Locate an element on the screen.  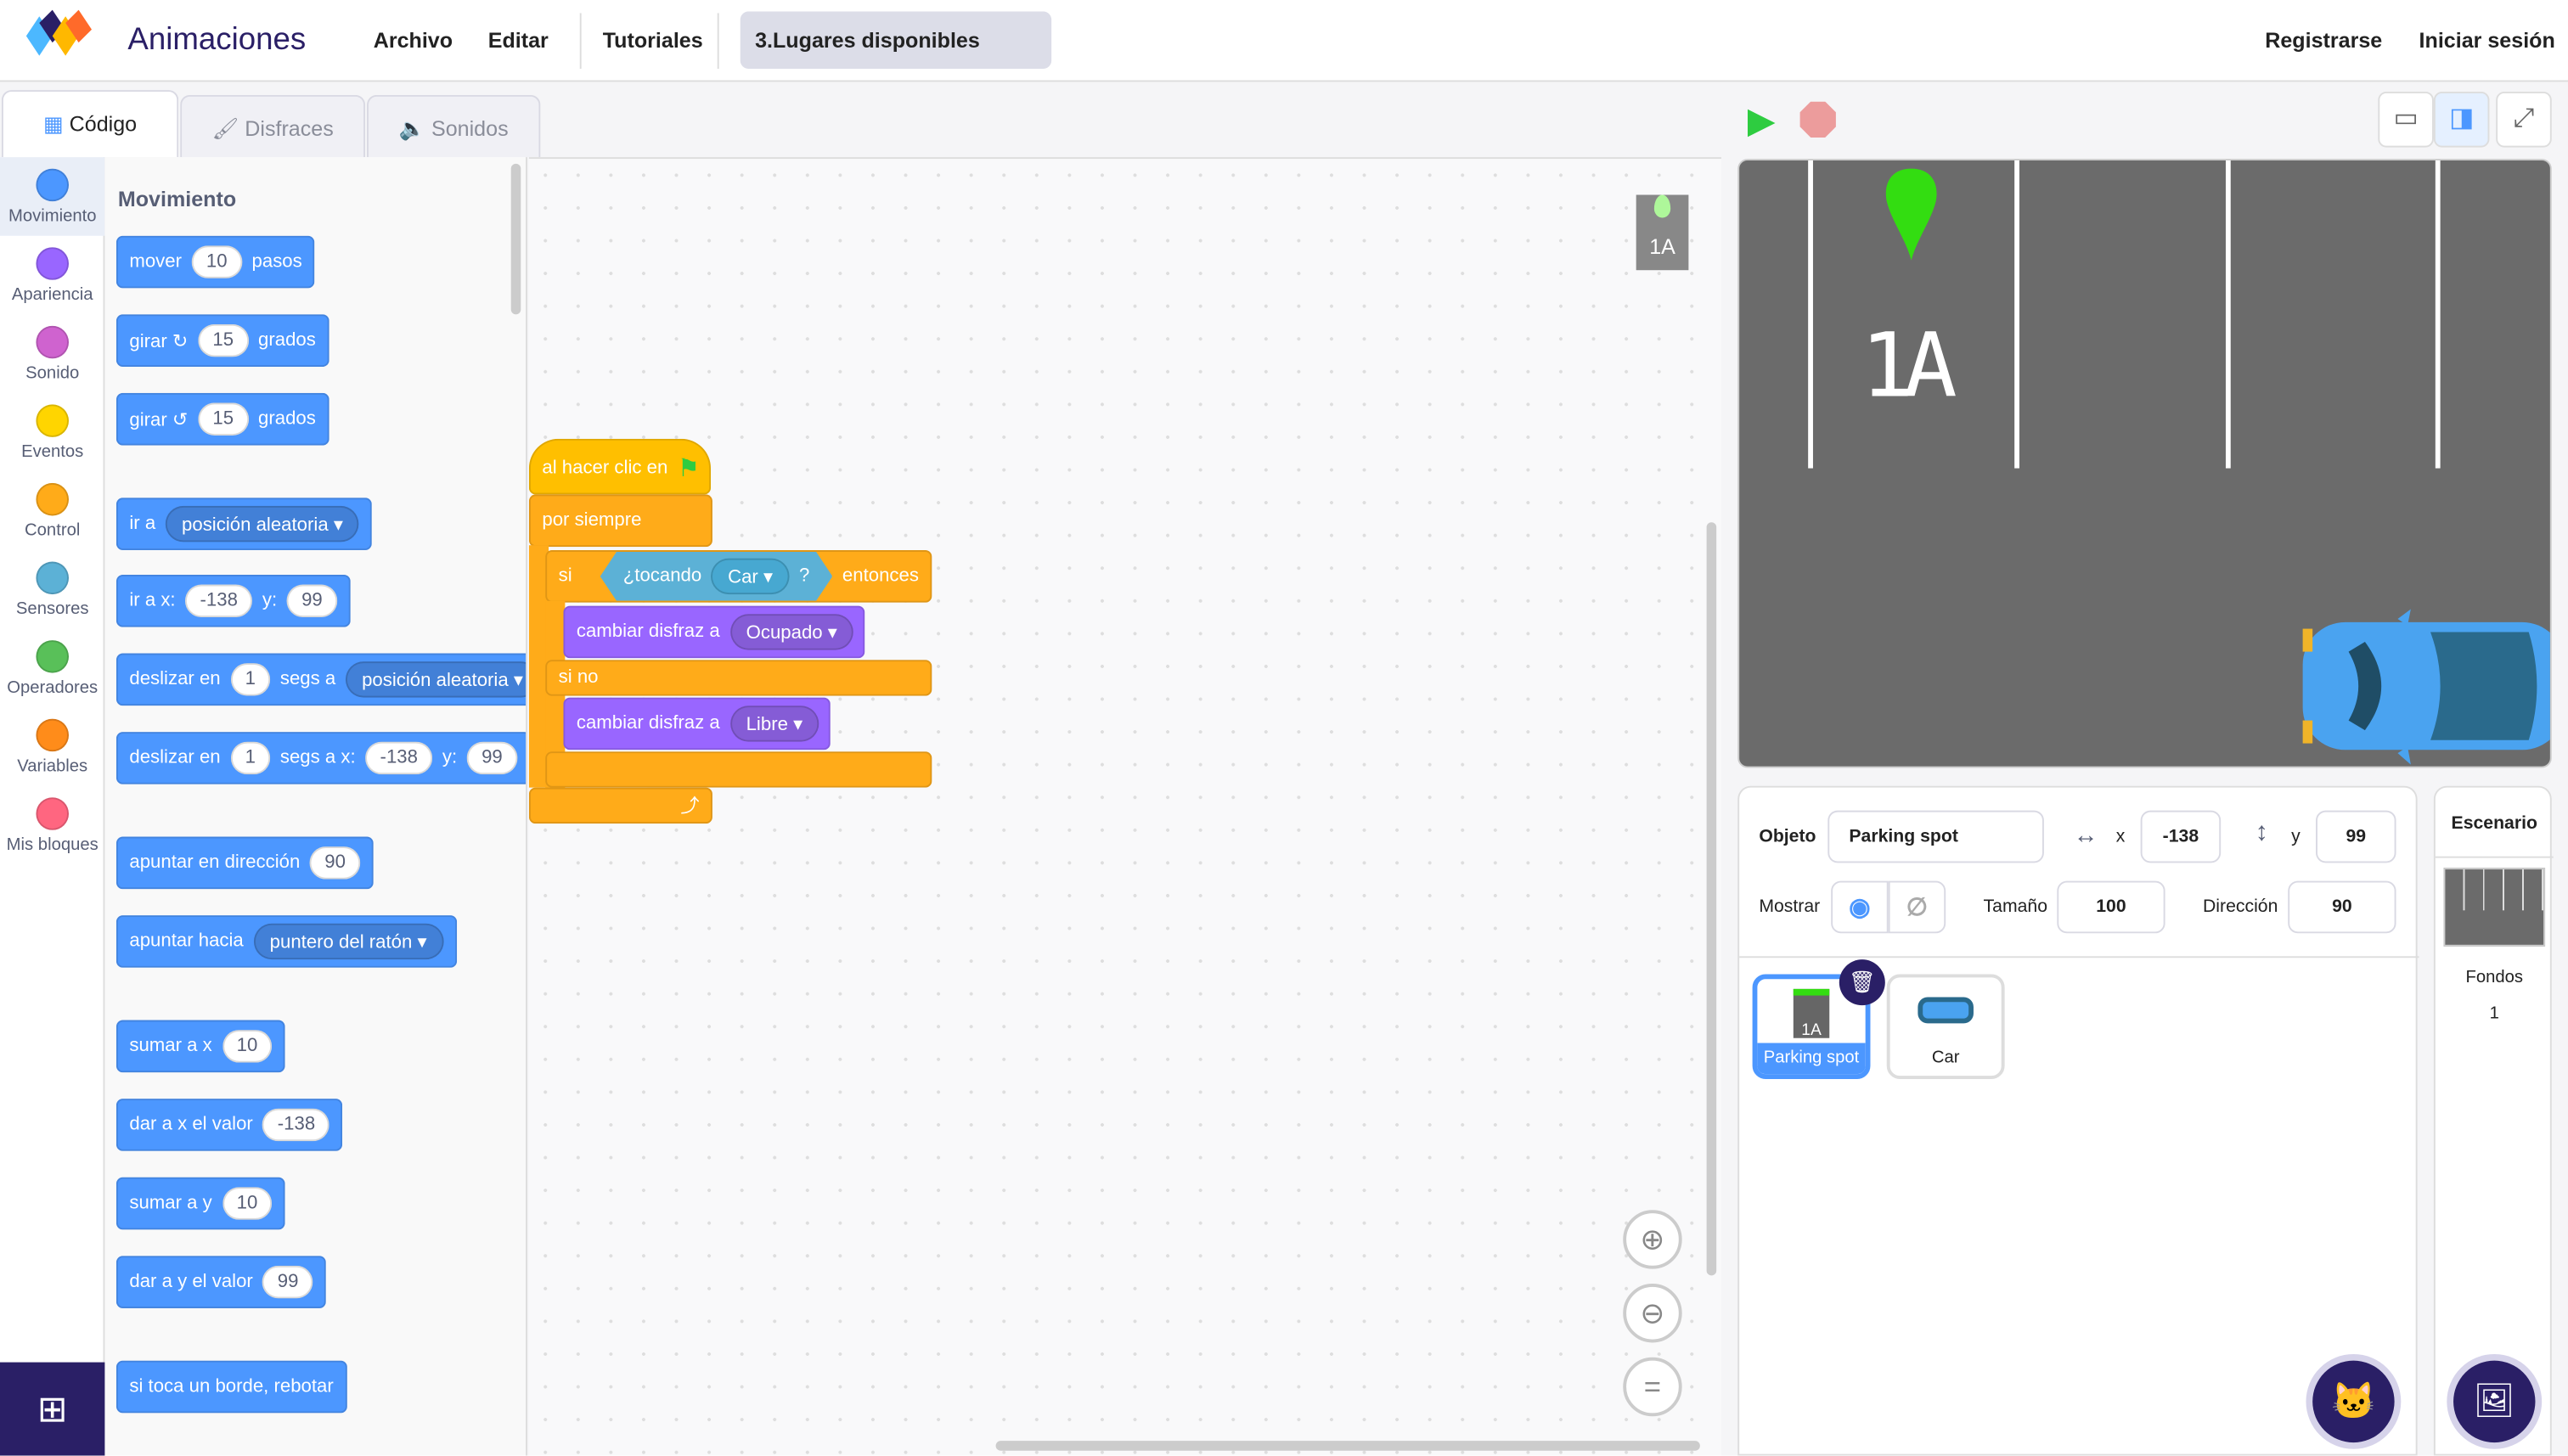
forever-block: por siempre is located at coordinates (620, 521).